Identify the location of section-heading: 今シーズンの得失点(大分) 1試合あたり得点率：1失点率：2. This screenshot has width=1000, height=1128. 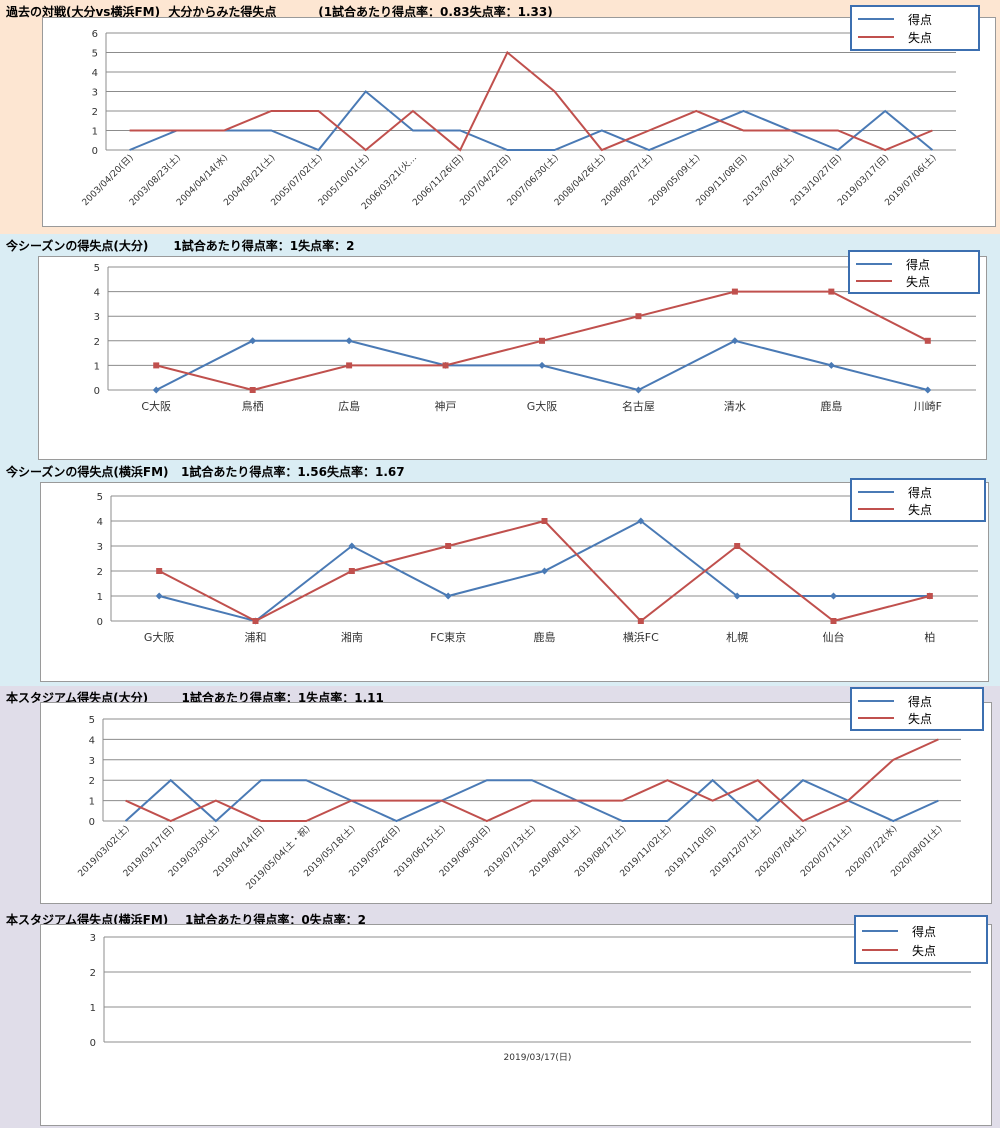
(180, 246).